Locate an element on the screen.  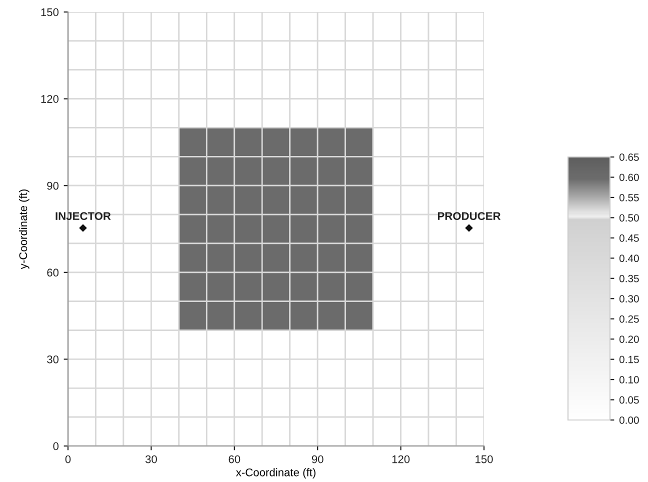
y-tick-label: 60 is located at coordinates (53, 272).